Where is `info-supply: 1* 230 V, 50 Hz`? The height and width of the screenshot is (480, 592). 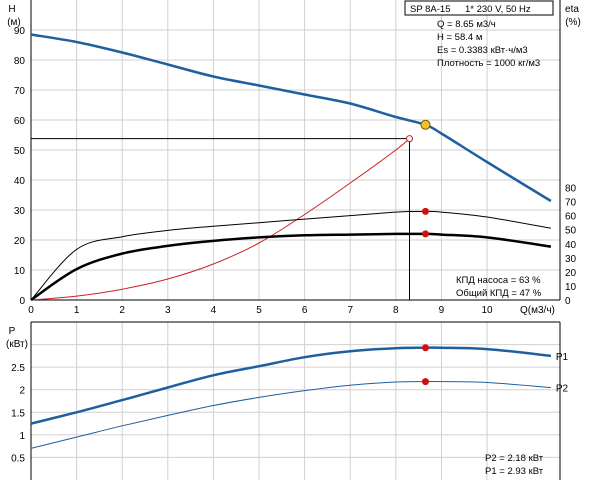 info-supply: 1* 230 V, 50 Hz is located at coordinates (498, 9).